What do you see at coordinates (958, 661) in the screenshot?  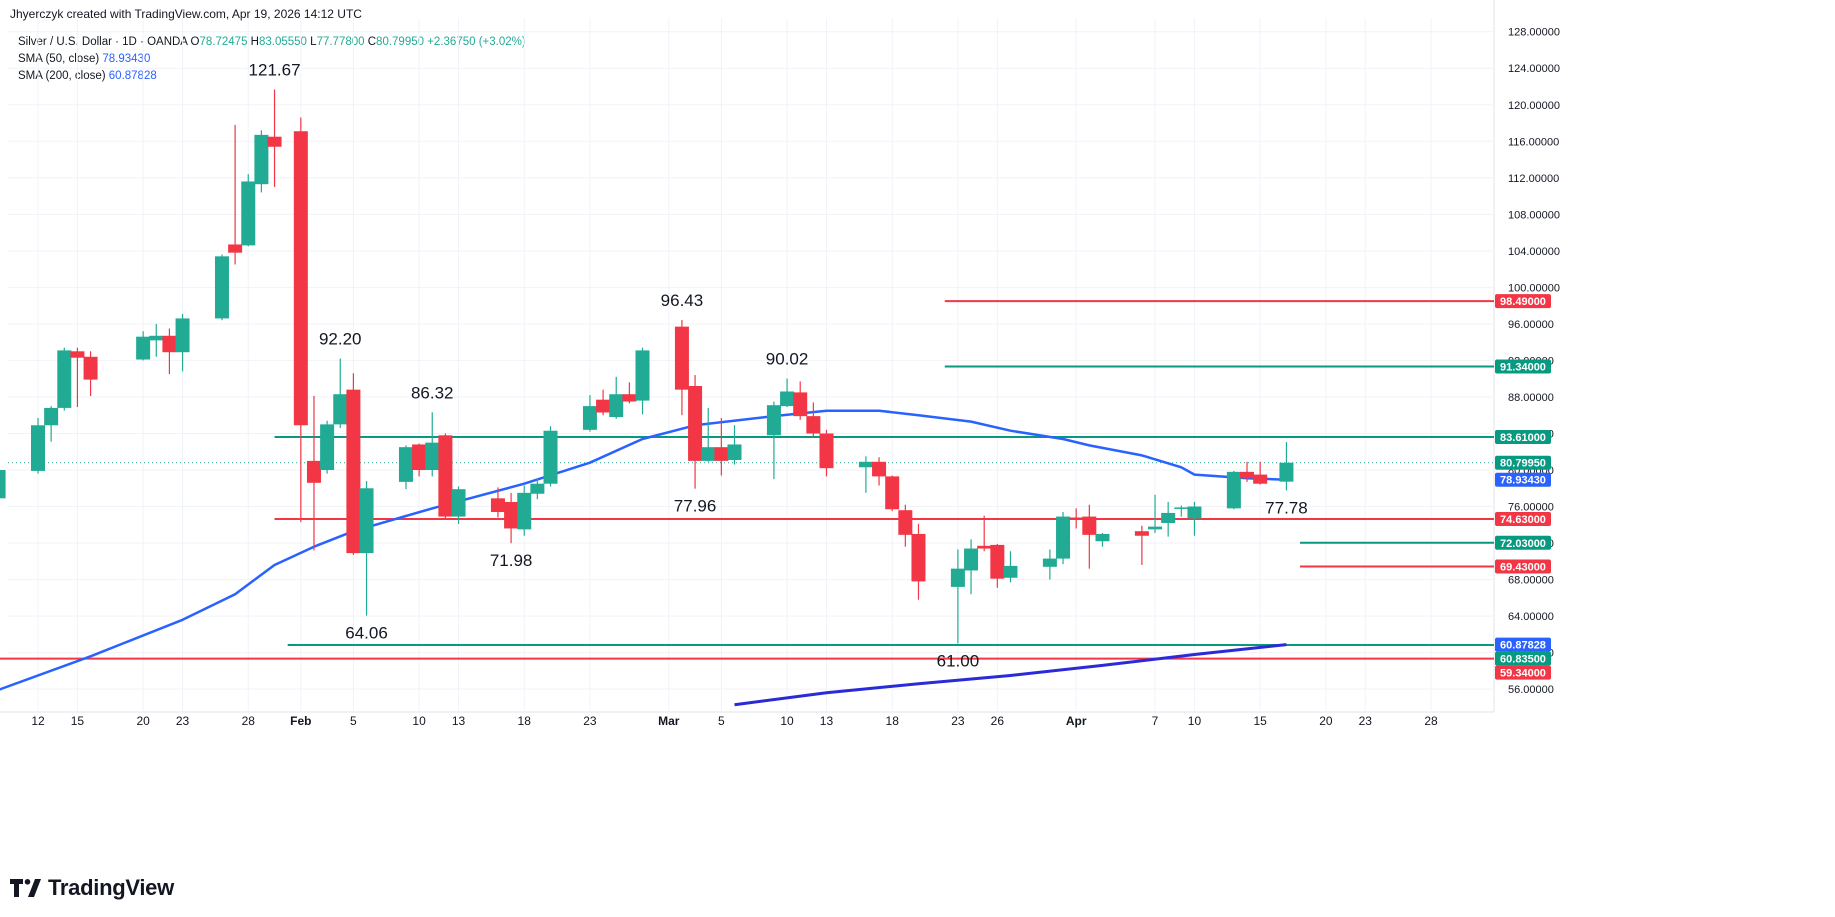 I see `price-annotation: 61.00` at bounding box center [958, 661].